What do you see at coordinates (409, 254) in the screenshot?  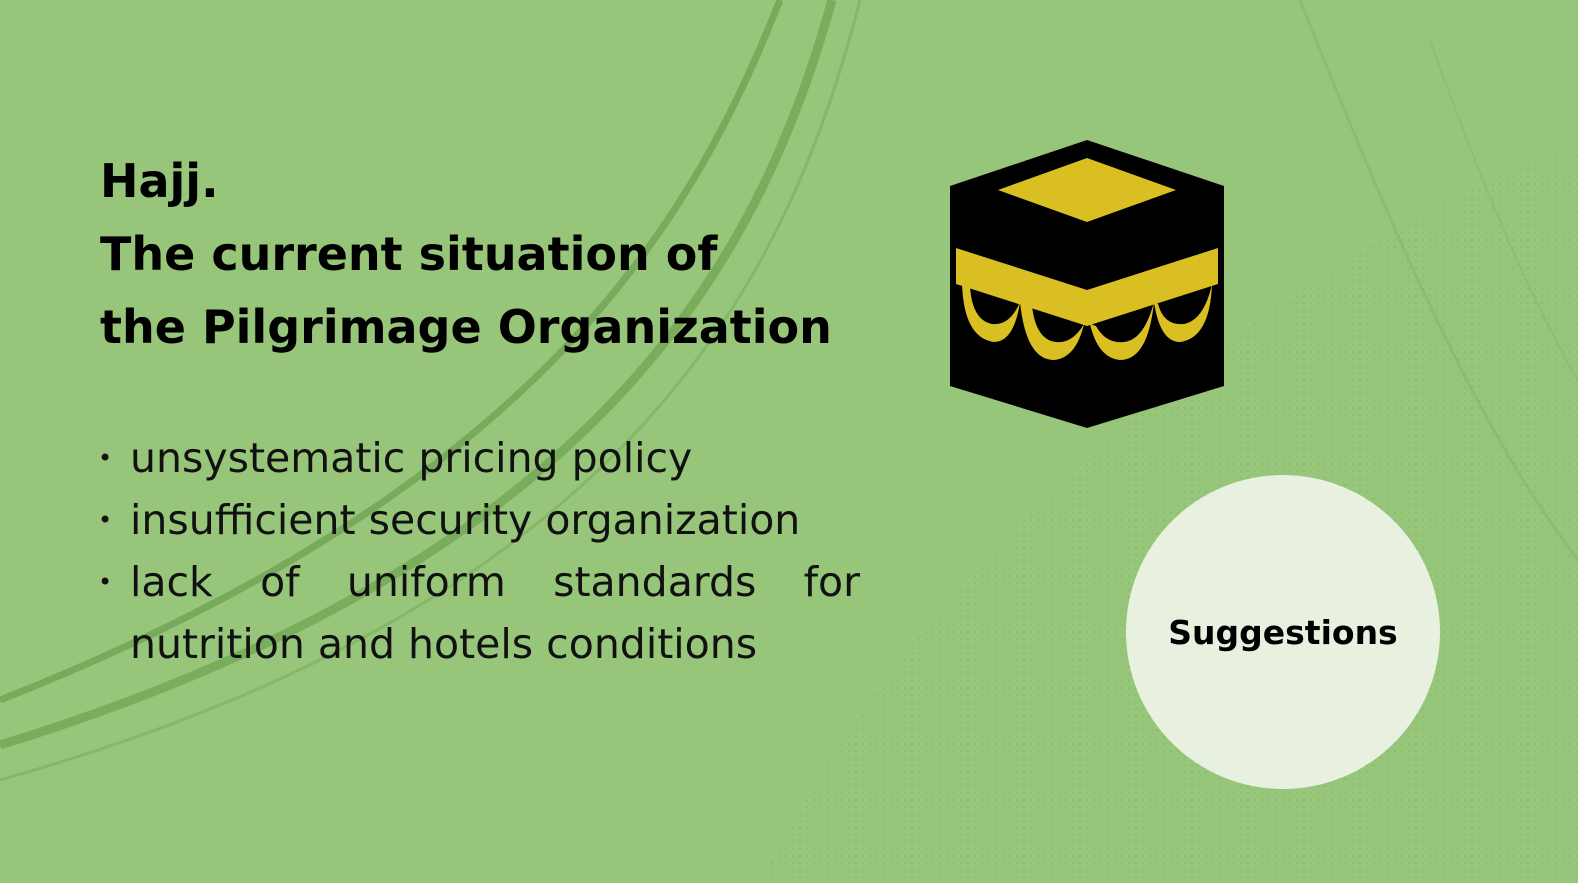 I see `title-line-2: The current situation of` at bounding box center [409, 254].